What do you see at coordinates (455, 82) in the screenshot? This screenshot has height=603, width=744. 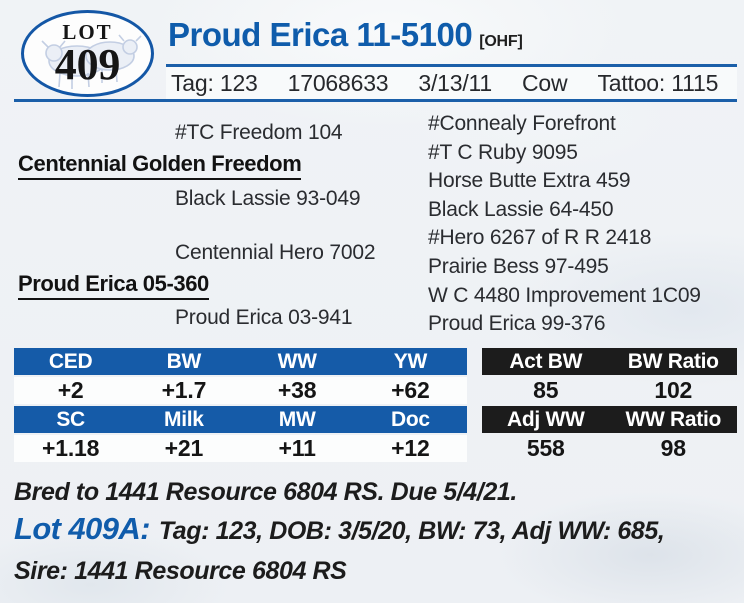 I see `birth-date: 3/13/11` at bounding box center [455, 82].